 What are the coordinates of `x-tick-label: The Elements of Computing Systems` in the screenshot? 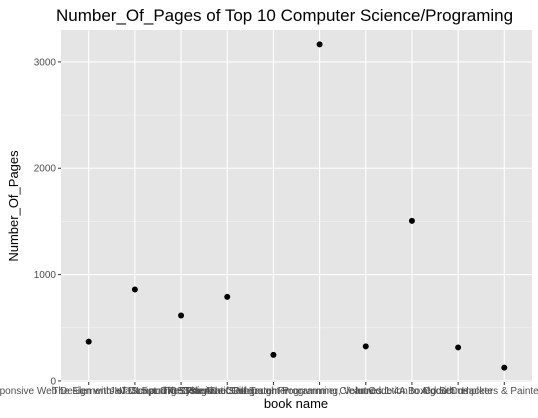 It's located at (134, 391).